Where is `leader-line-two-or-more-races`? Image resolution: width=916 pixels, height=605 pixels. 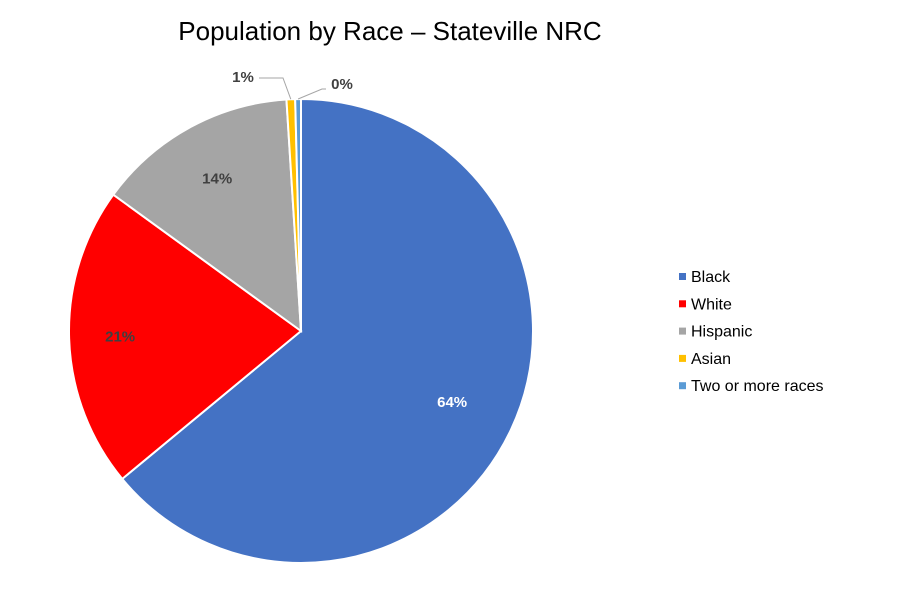 leader-line-two-or-more-races is located at coordinates (311, 94).